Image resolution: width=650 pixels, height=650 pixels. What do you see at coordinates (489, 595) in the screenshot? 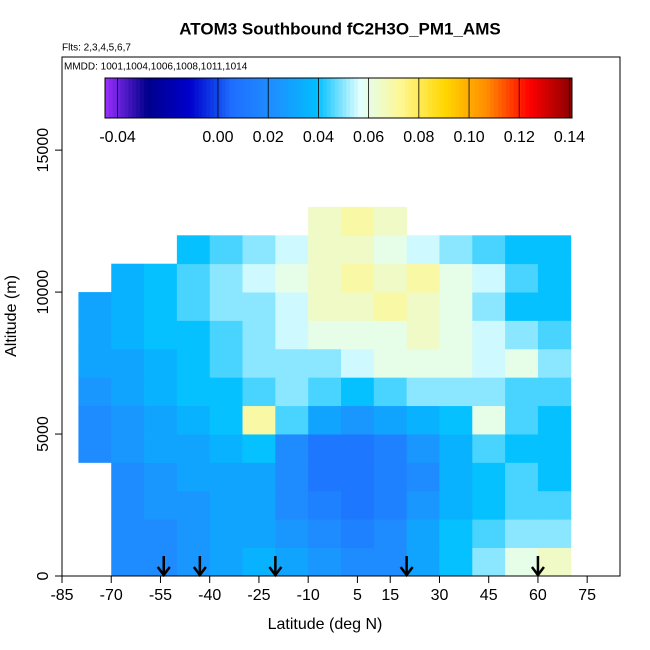
I see `x-tick-label: 45` at bounding box center [489, 595].